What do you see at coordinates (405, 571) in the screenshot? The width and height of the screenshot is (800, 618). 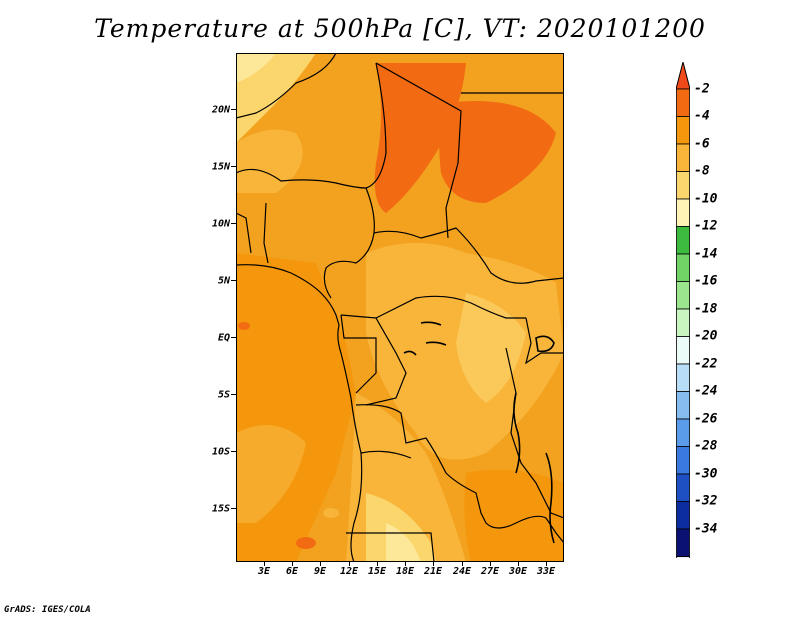 I see `x-label-18e: 18E` at bounding box center [405, 571].